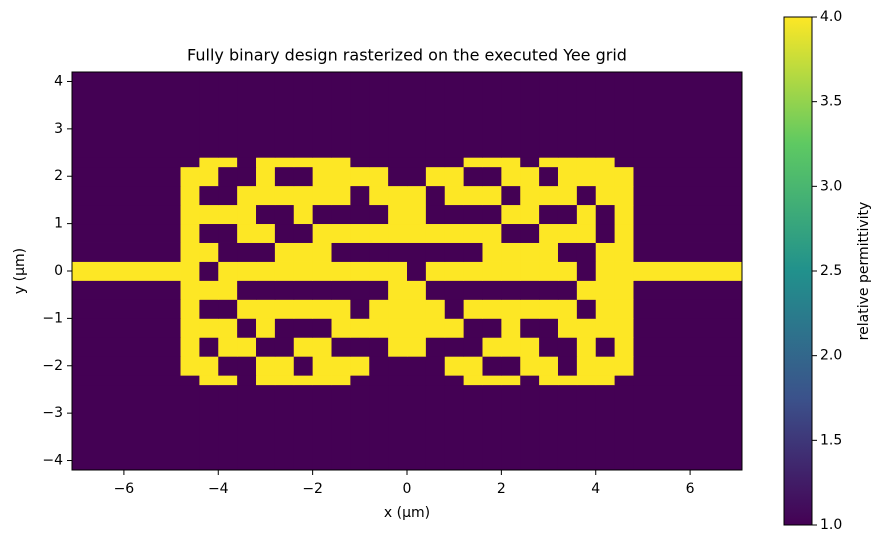 The height and width of the screenshot is (548, 883). I want to click on x-tick-label: −6, so click(124, 489).